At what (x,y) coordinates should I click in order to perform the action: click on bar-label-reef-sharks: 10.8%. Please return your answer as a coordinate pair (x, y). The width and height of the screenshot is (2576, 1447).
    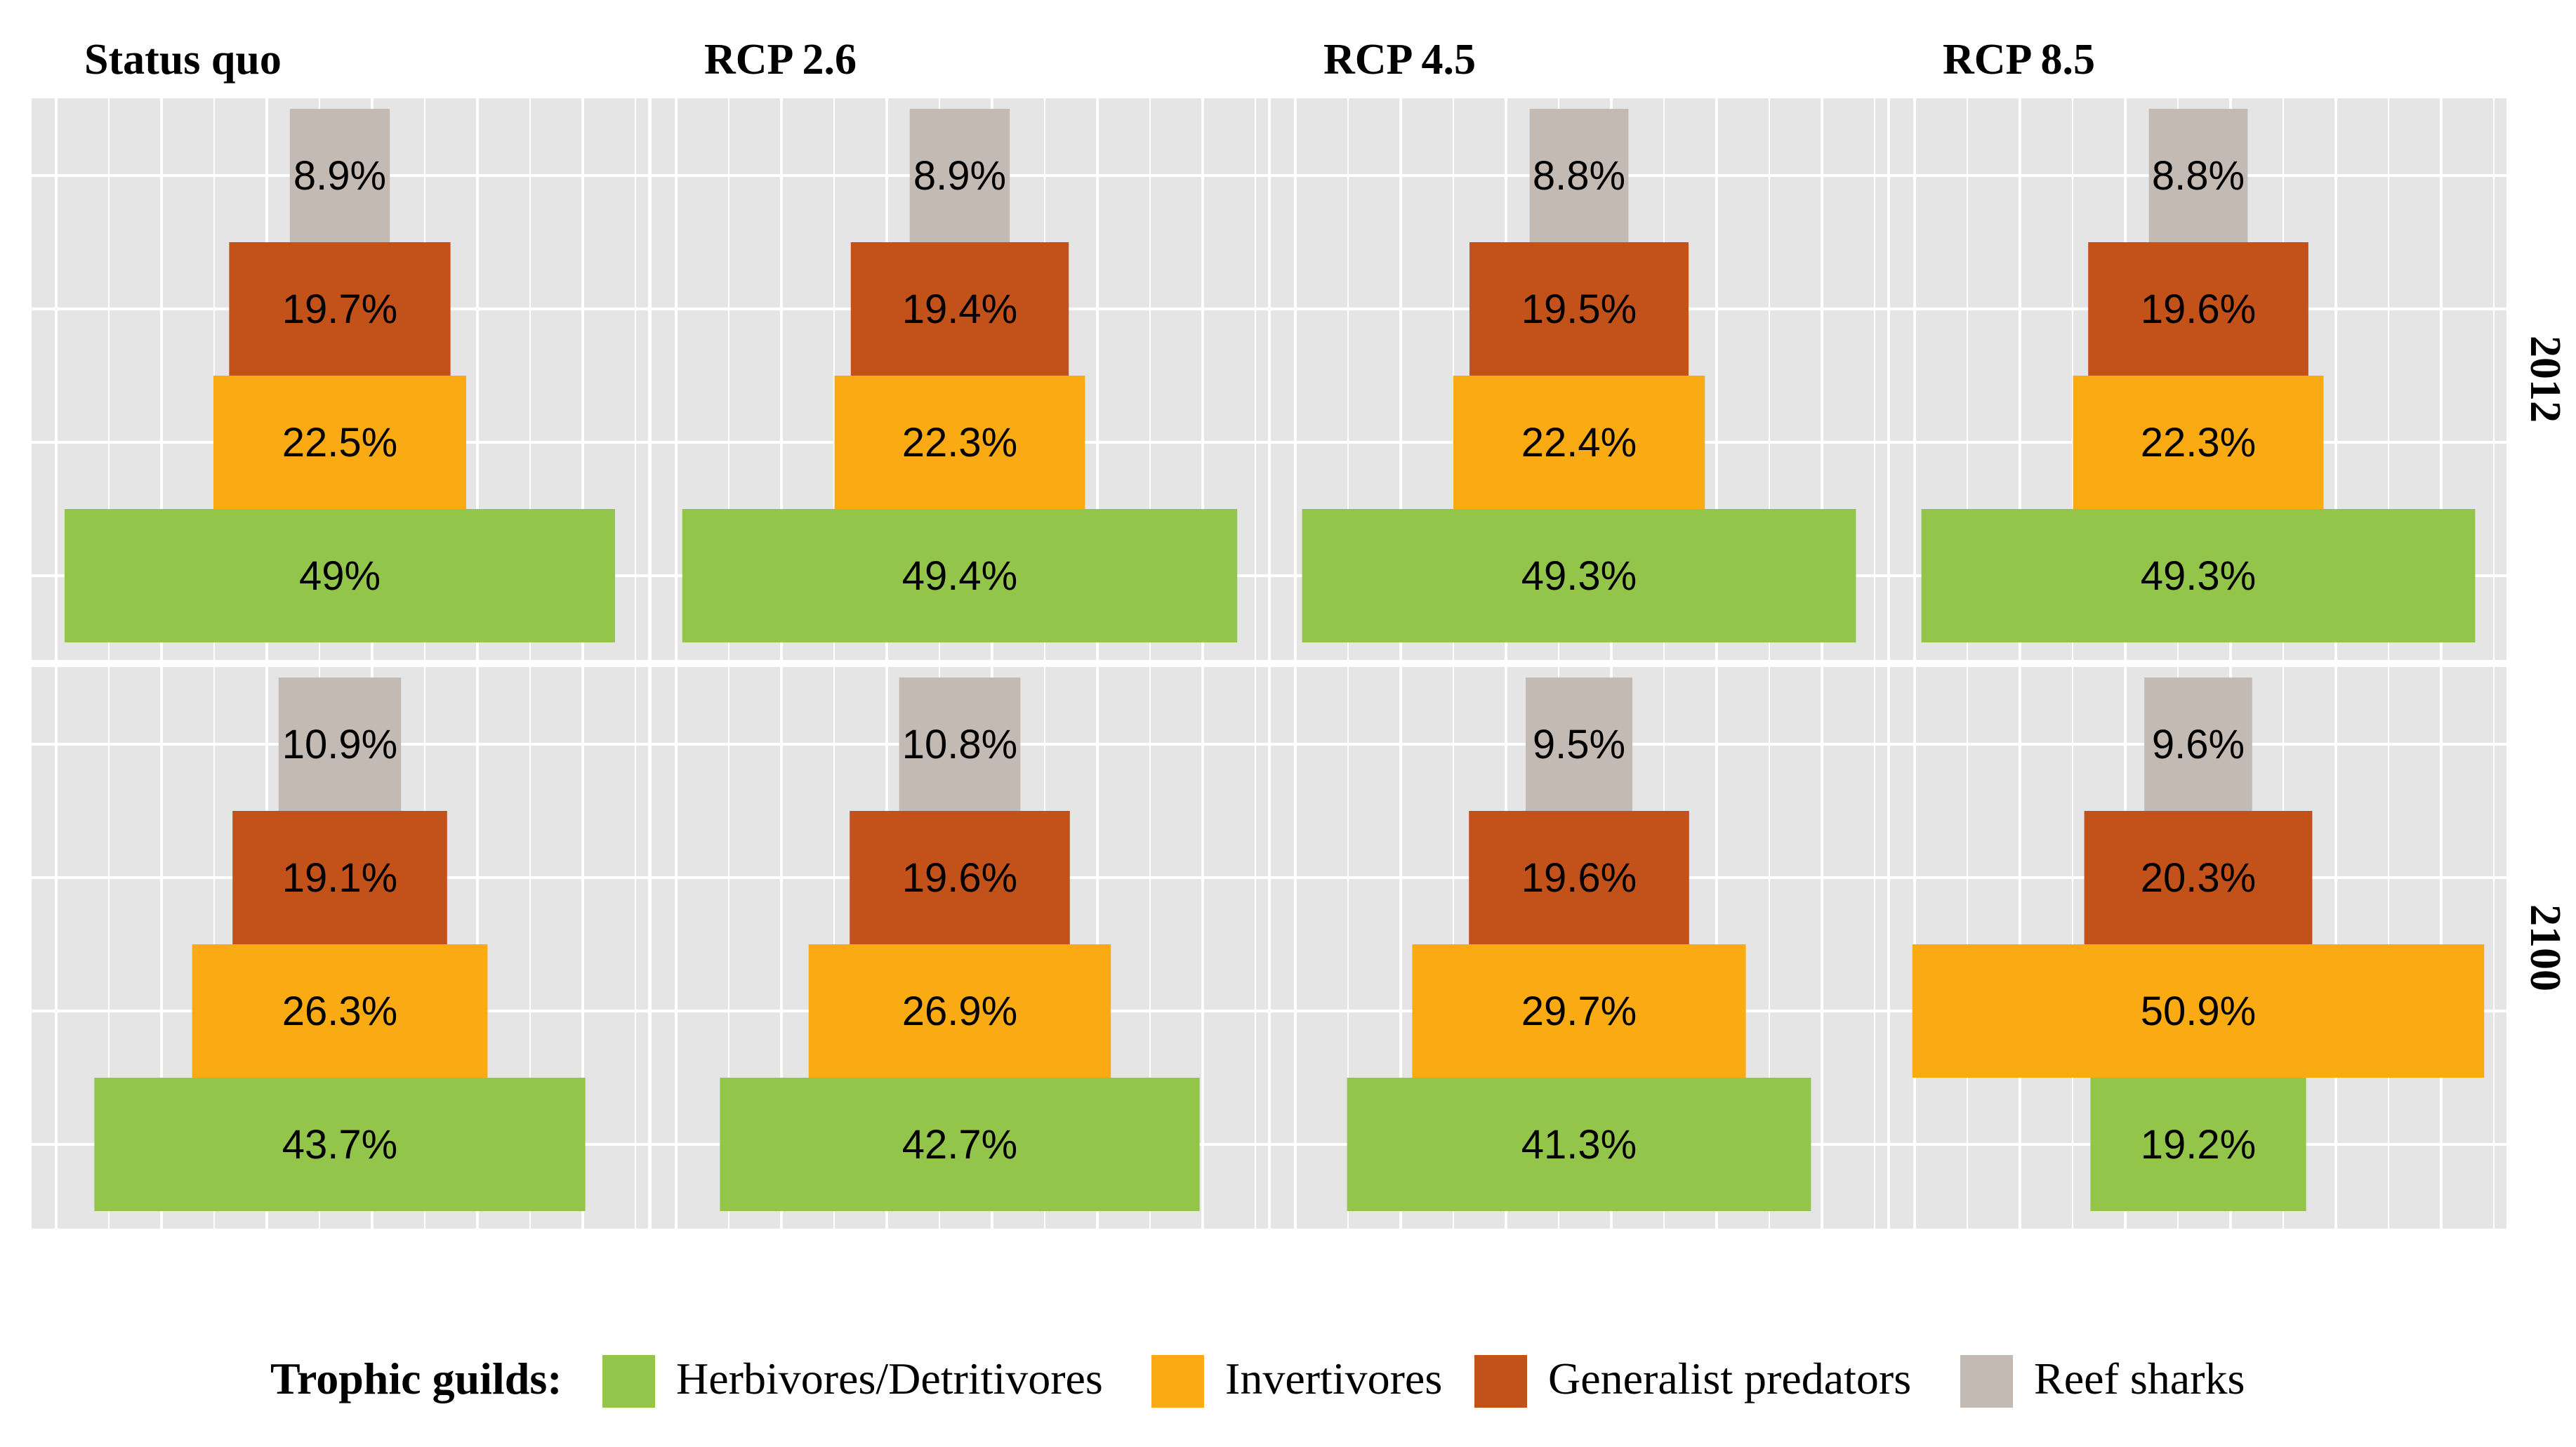
    Looking at the image, I should click on (959, 745).